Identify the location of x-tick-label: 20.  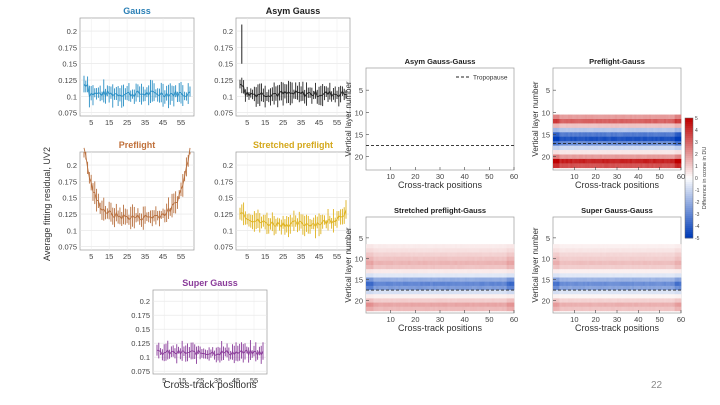
(595, 319).